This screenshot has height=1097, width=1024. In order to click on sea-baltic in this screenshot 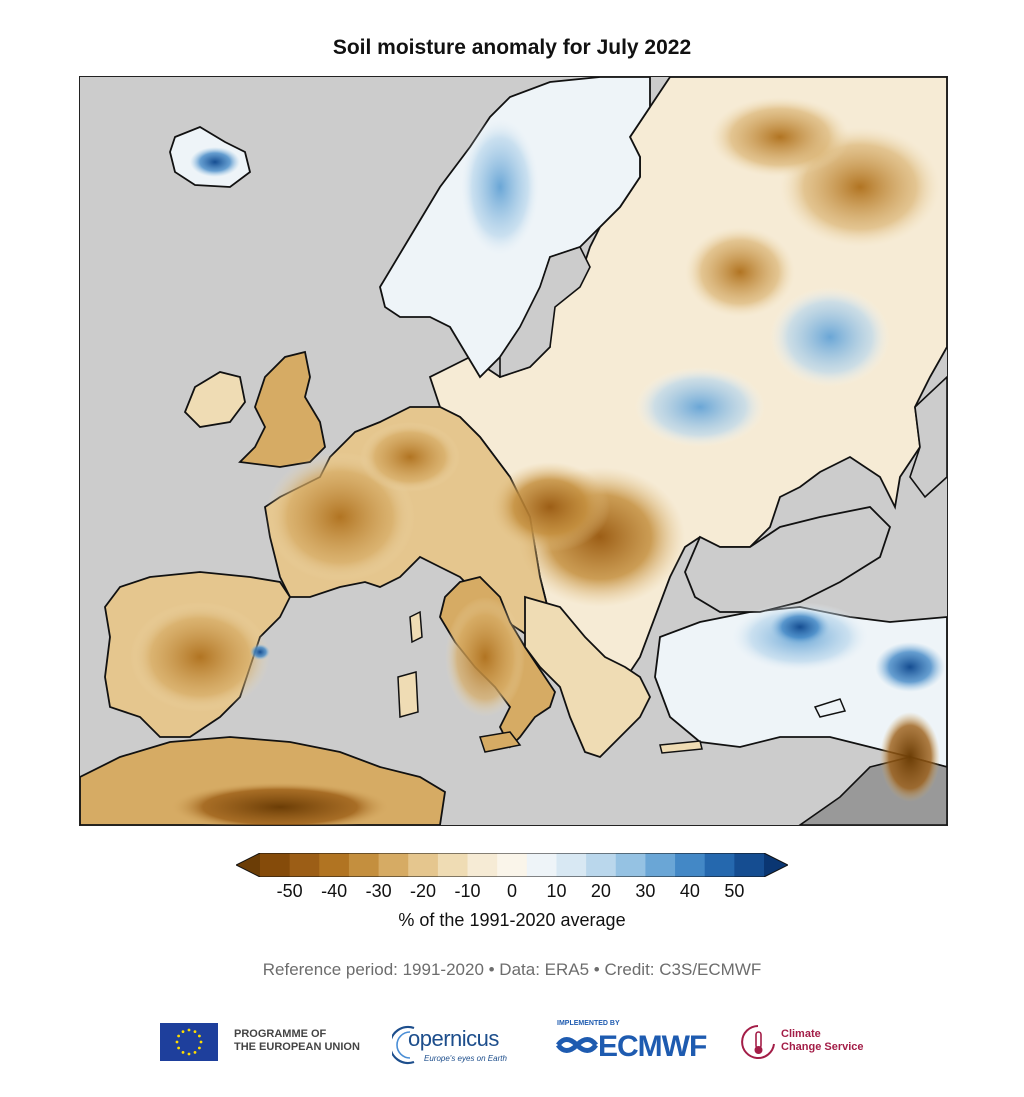, I will do `click(545, 312)`.